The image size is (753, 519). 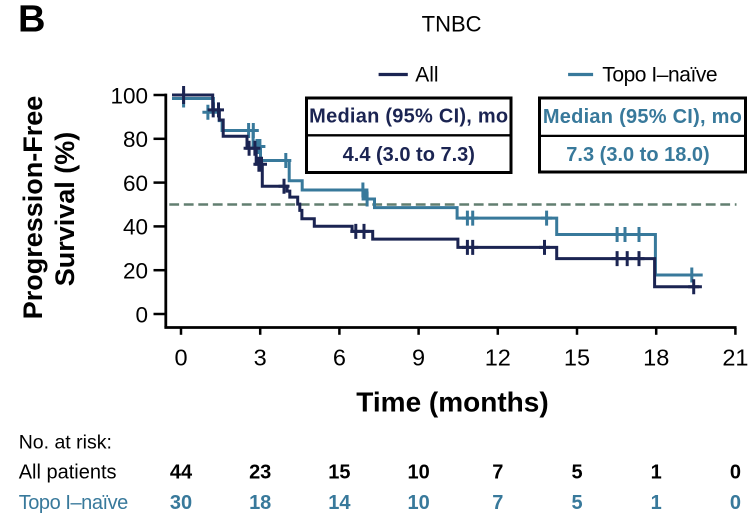 I want to click on svg-text: 20, so click(x=135, y=271).